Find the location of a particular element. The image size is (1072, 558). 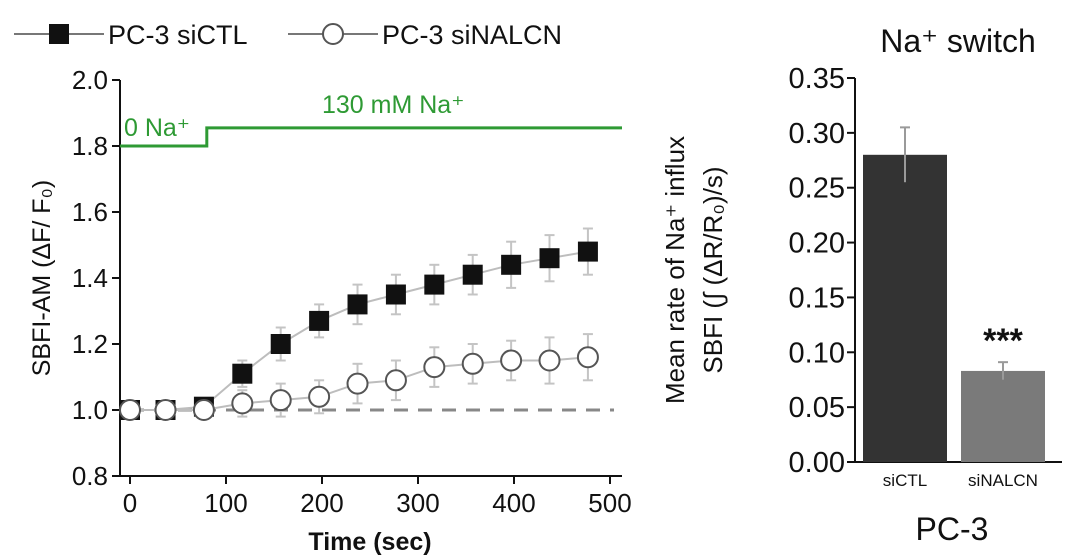

bar-chart-title: Na⁺ switch is located at coordinates (958, 41).